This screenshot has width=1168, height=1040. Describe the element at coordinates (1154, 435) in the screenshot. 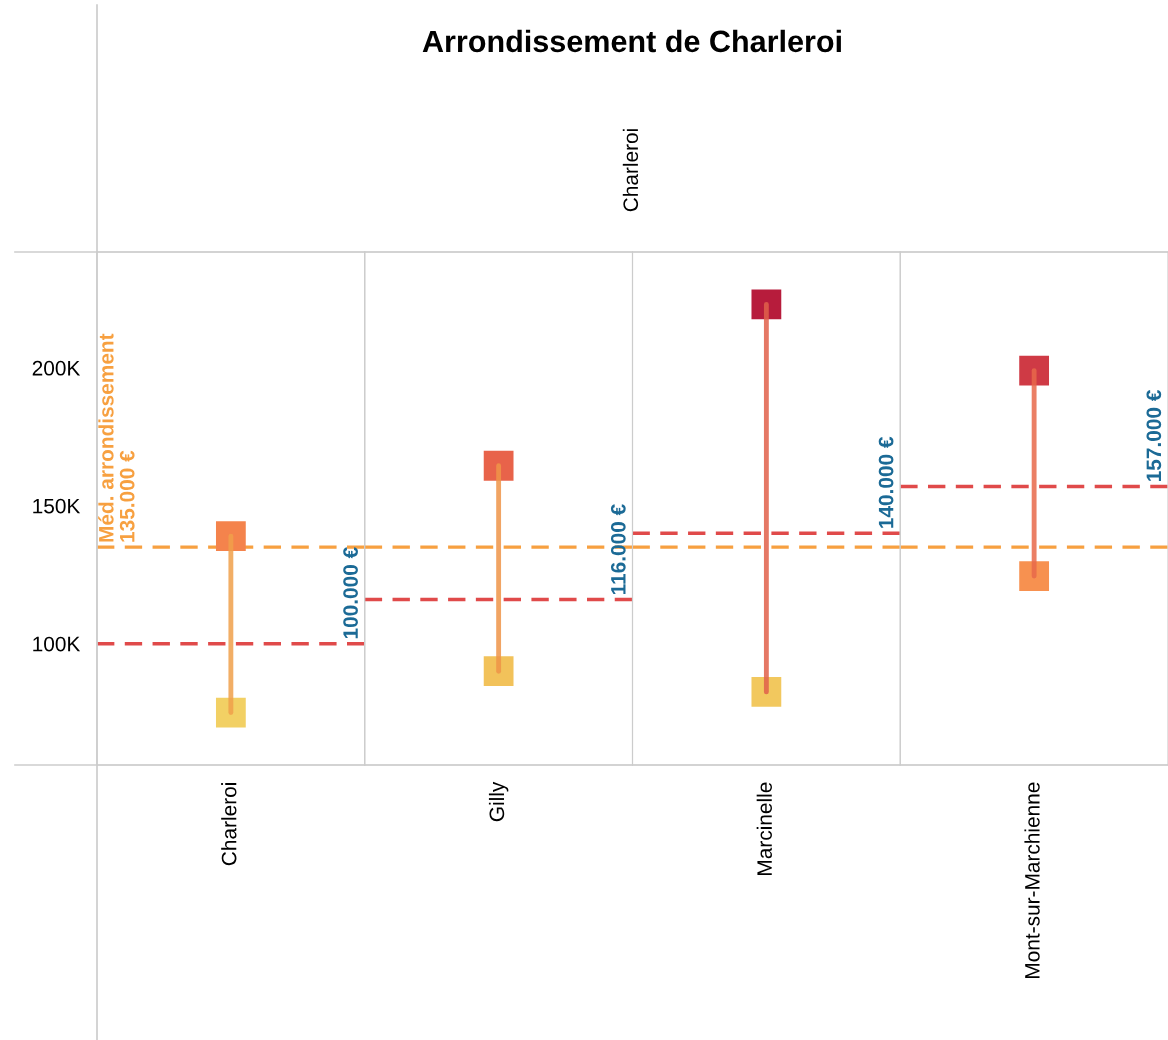

I see `ref-line-label: 157.000 €` at that location.